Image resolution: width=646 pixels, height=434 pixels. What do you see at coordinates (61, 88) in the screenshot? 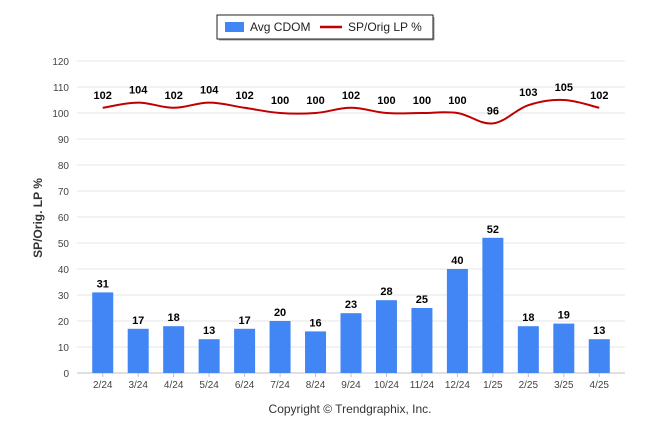
I see `y-tick-label: 110` at bounding box center [61, 88].